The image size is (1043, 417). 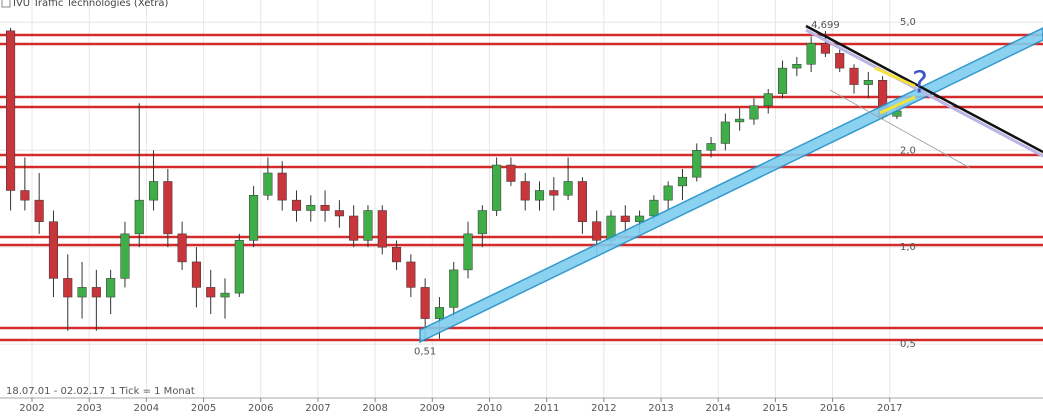 I want to click on date-range: 18.07.01 - 02.02.17, so click(x=55, y=391).